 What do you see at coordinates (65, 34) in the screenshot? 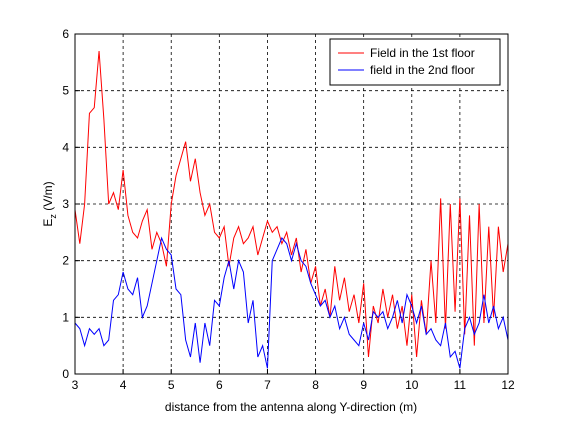
I see `y-tick-label: 6` at bounding box center [65, 34].